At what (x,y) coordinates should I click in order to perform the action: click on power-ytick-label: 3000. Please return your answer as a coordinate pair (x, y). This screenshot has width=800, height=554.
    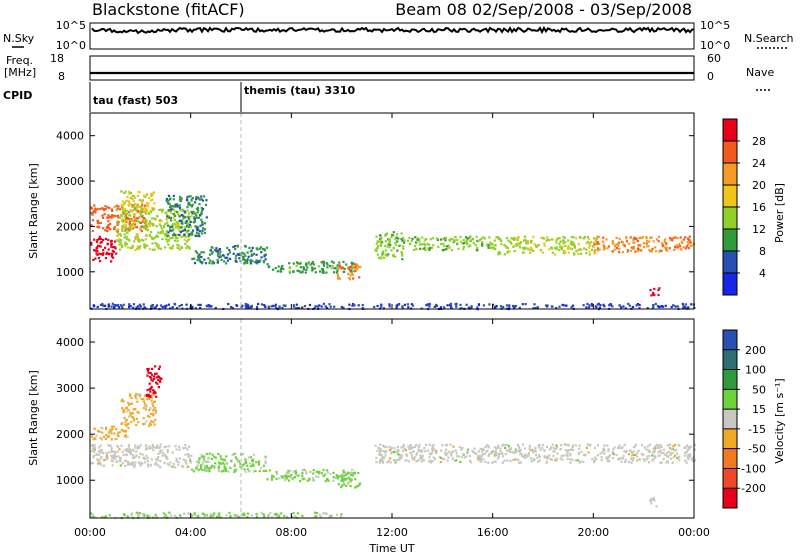
    Looking at the image, I should click on (70, 181).